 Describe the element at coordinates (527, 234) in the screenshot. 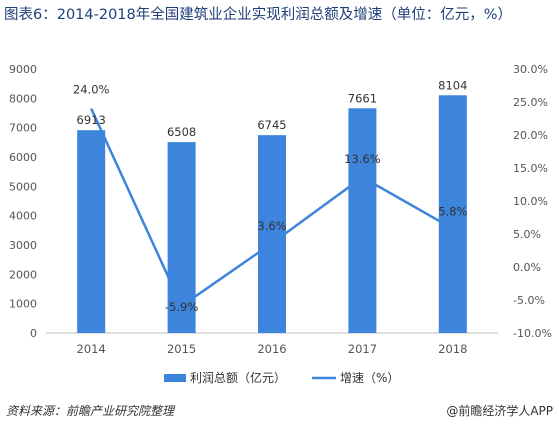

I see `y-right-tick-label: 5.0%` at that location.